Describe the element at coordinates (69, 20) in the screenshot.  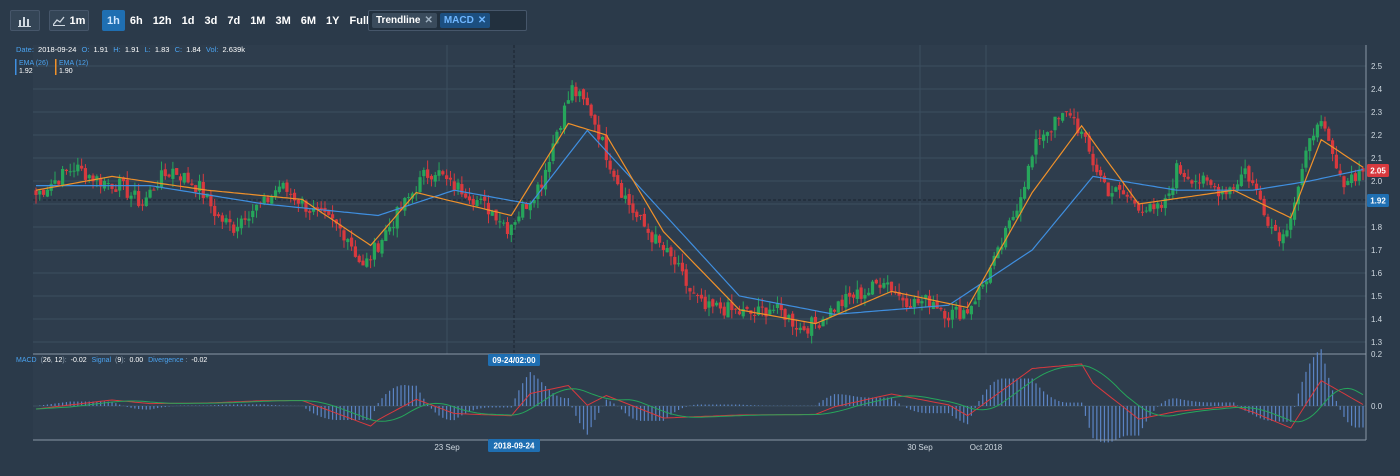
I see `interval-button: 1m` at that location.